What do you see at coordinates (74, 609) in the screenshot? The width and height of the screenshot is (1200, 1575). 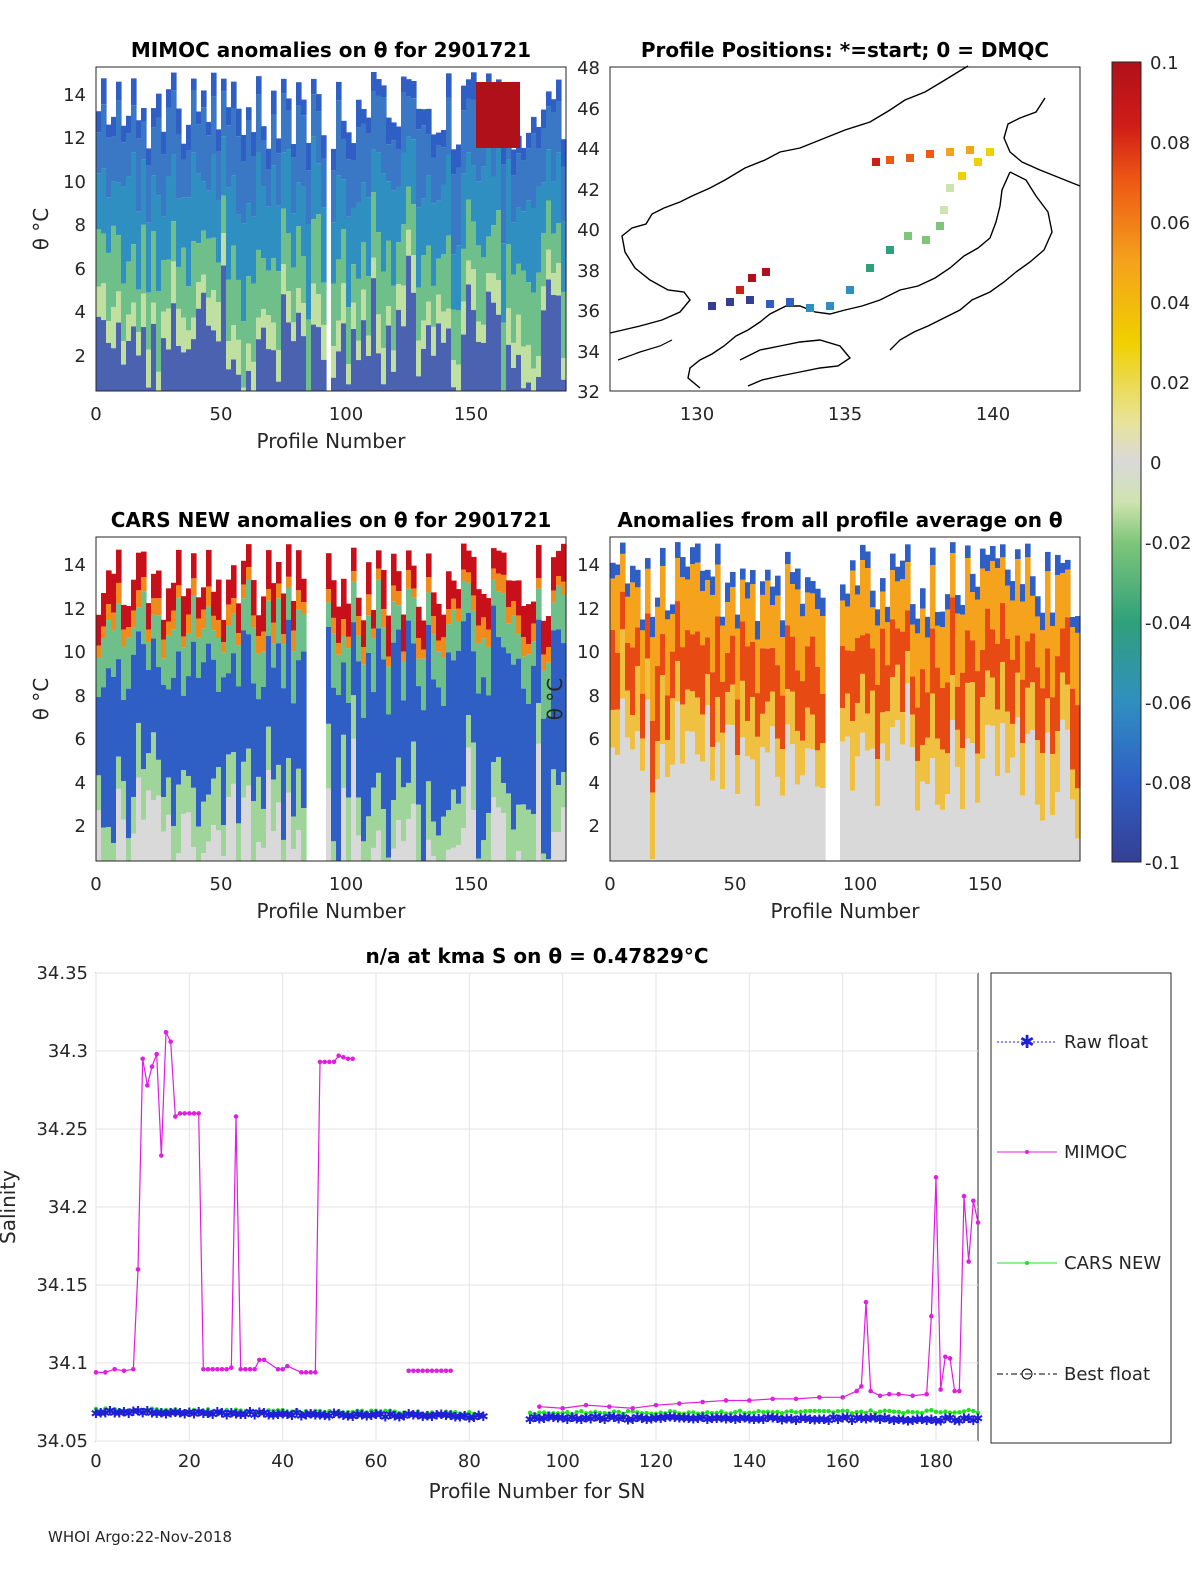 I see `cars-ytick: 12` at bounding box center [74, 609].